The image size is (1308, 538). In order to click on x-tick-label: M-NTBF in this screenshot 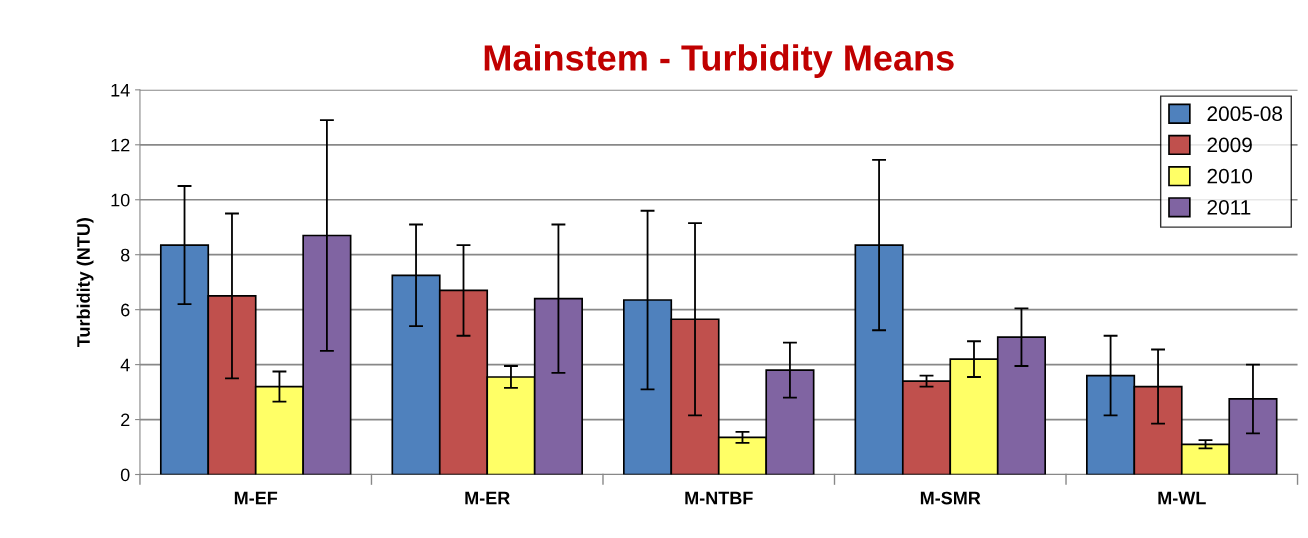, I will do `click(719, 498)`.